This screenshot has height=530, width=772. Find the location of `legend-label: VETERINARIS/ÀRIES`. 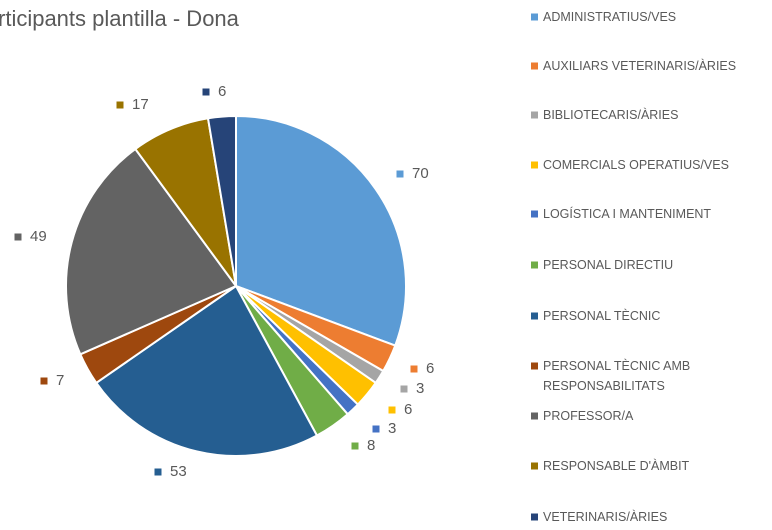

legend-label: VETERINARIS/ÀRIES is located at coordinates (605, 517).